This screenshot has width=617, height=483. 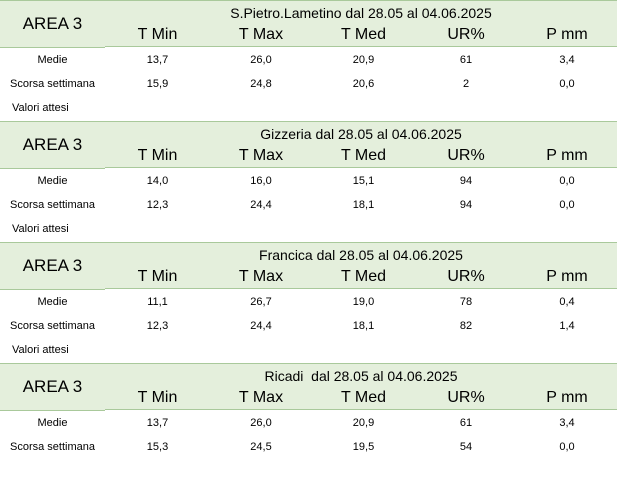 What do you see at coordinates (157, 302) in the screenshot?
I see `cell: 11,1` at bounding box center [157, 302].